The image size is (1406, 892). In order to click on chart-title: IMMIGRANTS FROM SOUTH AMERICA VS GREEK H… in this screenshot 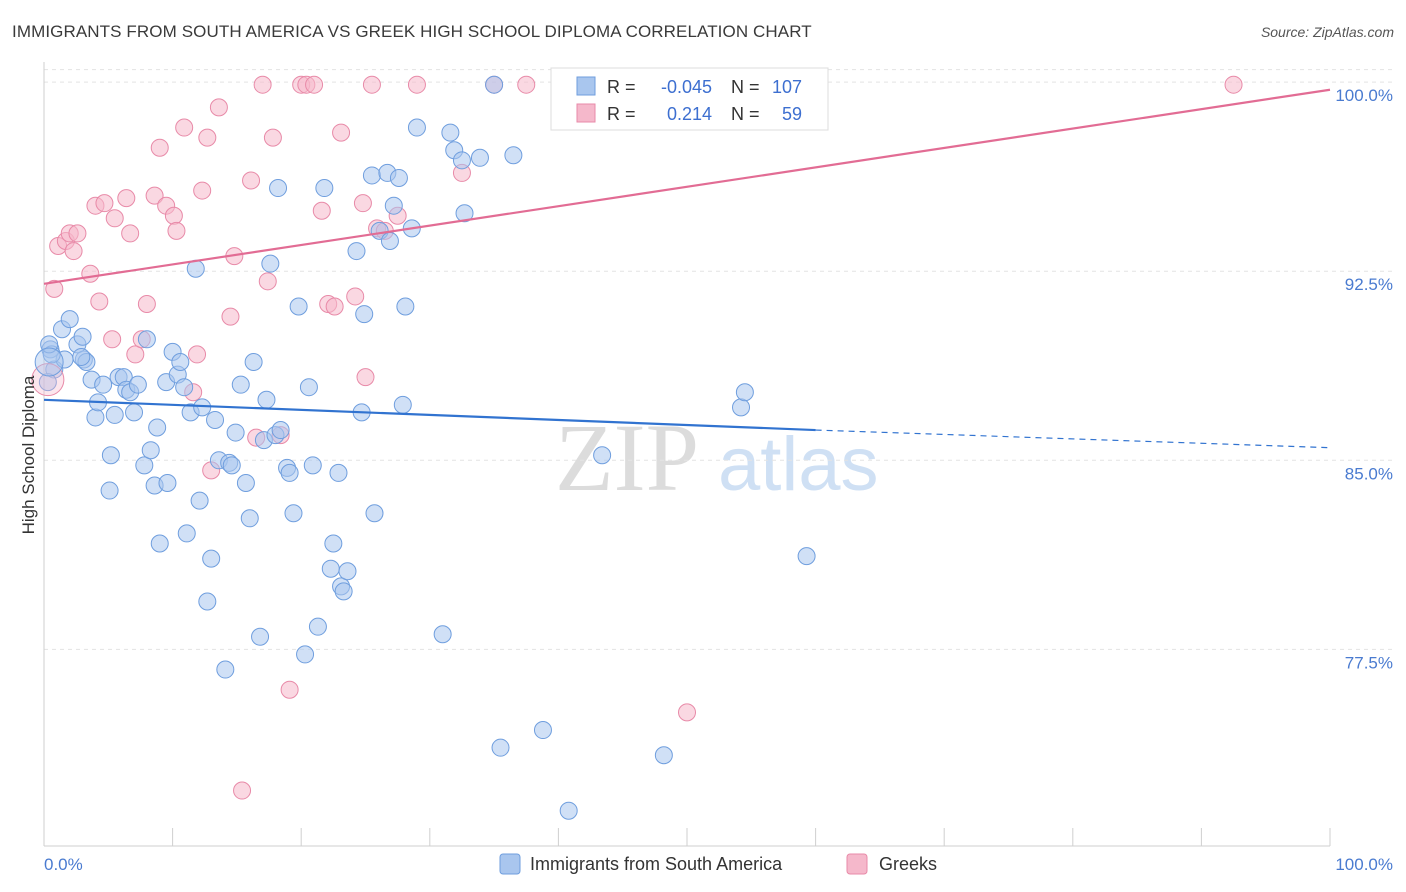, I will do `click(412, 31)`.